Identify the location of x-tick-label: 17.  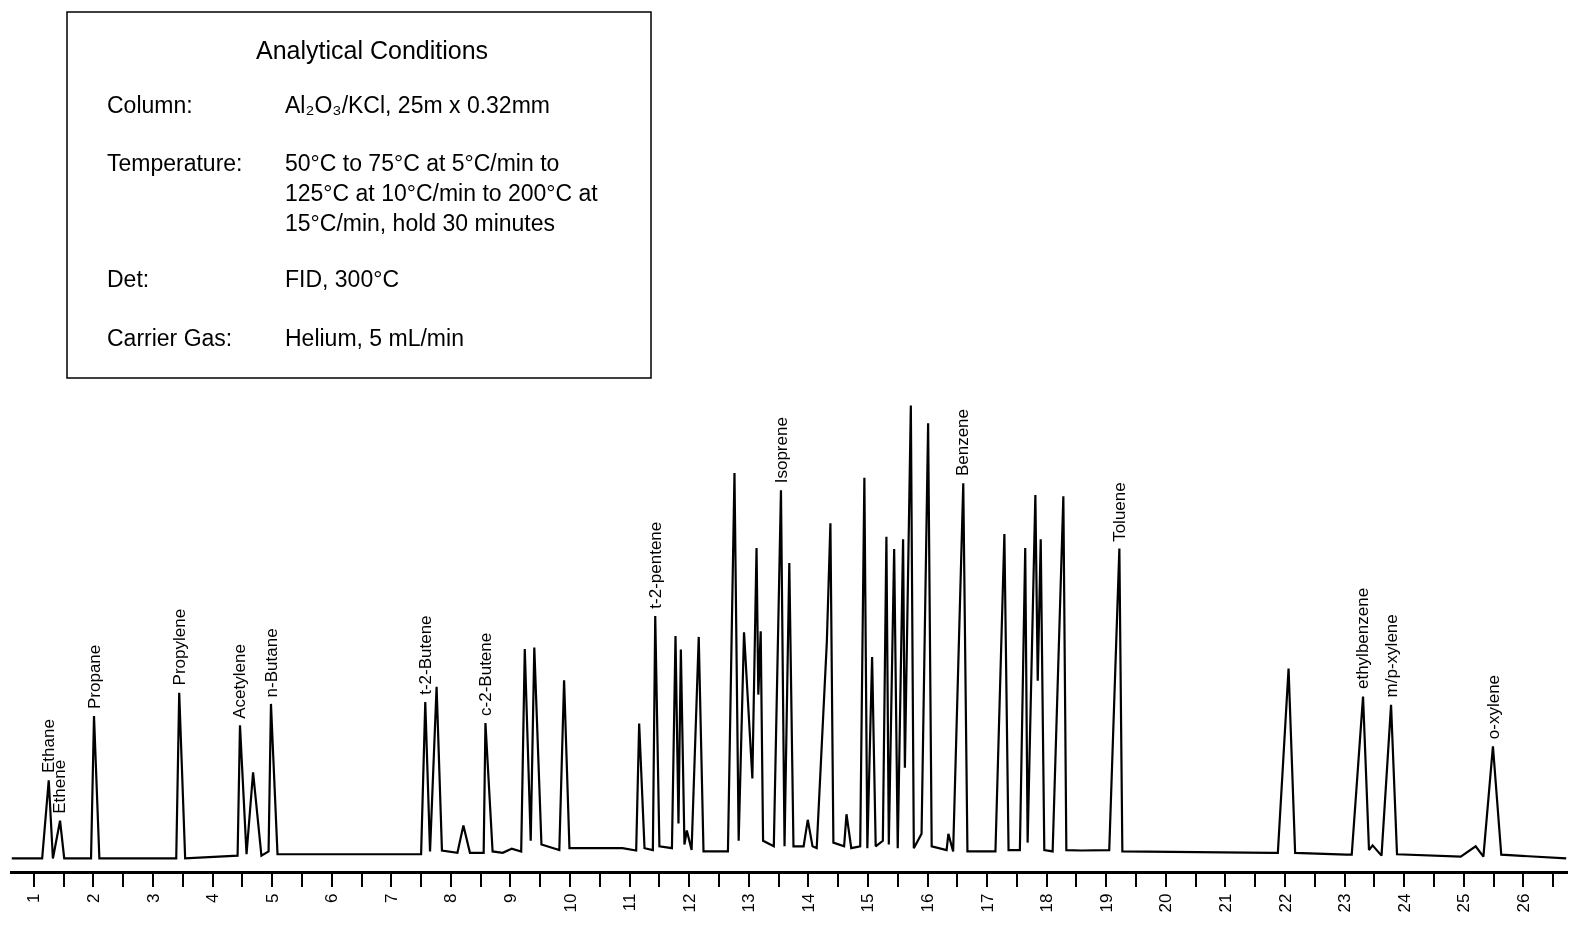
(987, 903).